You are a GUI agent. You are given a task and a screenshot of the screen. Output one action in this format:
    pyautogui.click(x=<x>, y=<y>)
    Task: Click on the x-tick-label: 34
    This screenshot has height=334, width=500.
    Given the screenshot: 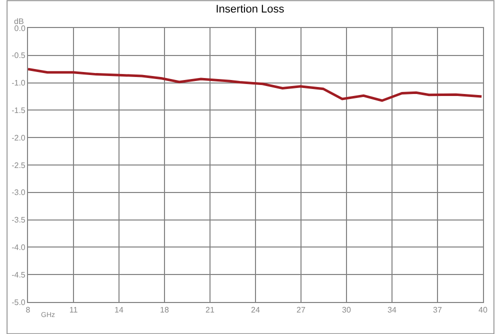 What is the action you would take?
    pyautogui.click(x=392, y=310)
    